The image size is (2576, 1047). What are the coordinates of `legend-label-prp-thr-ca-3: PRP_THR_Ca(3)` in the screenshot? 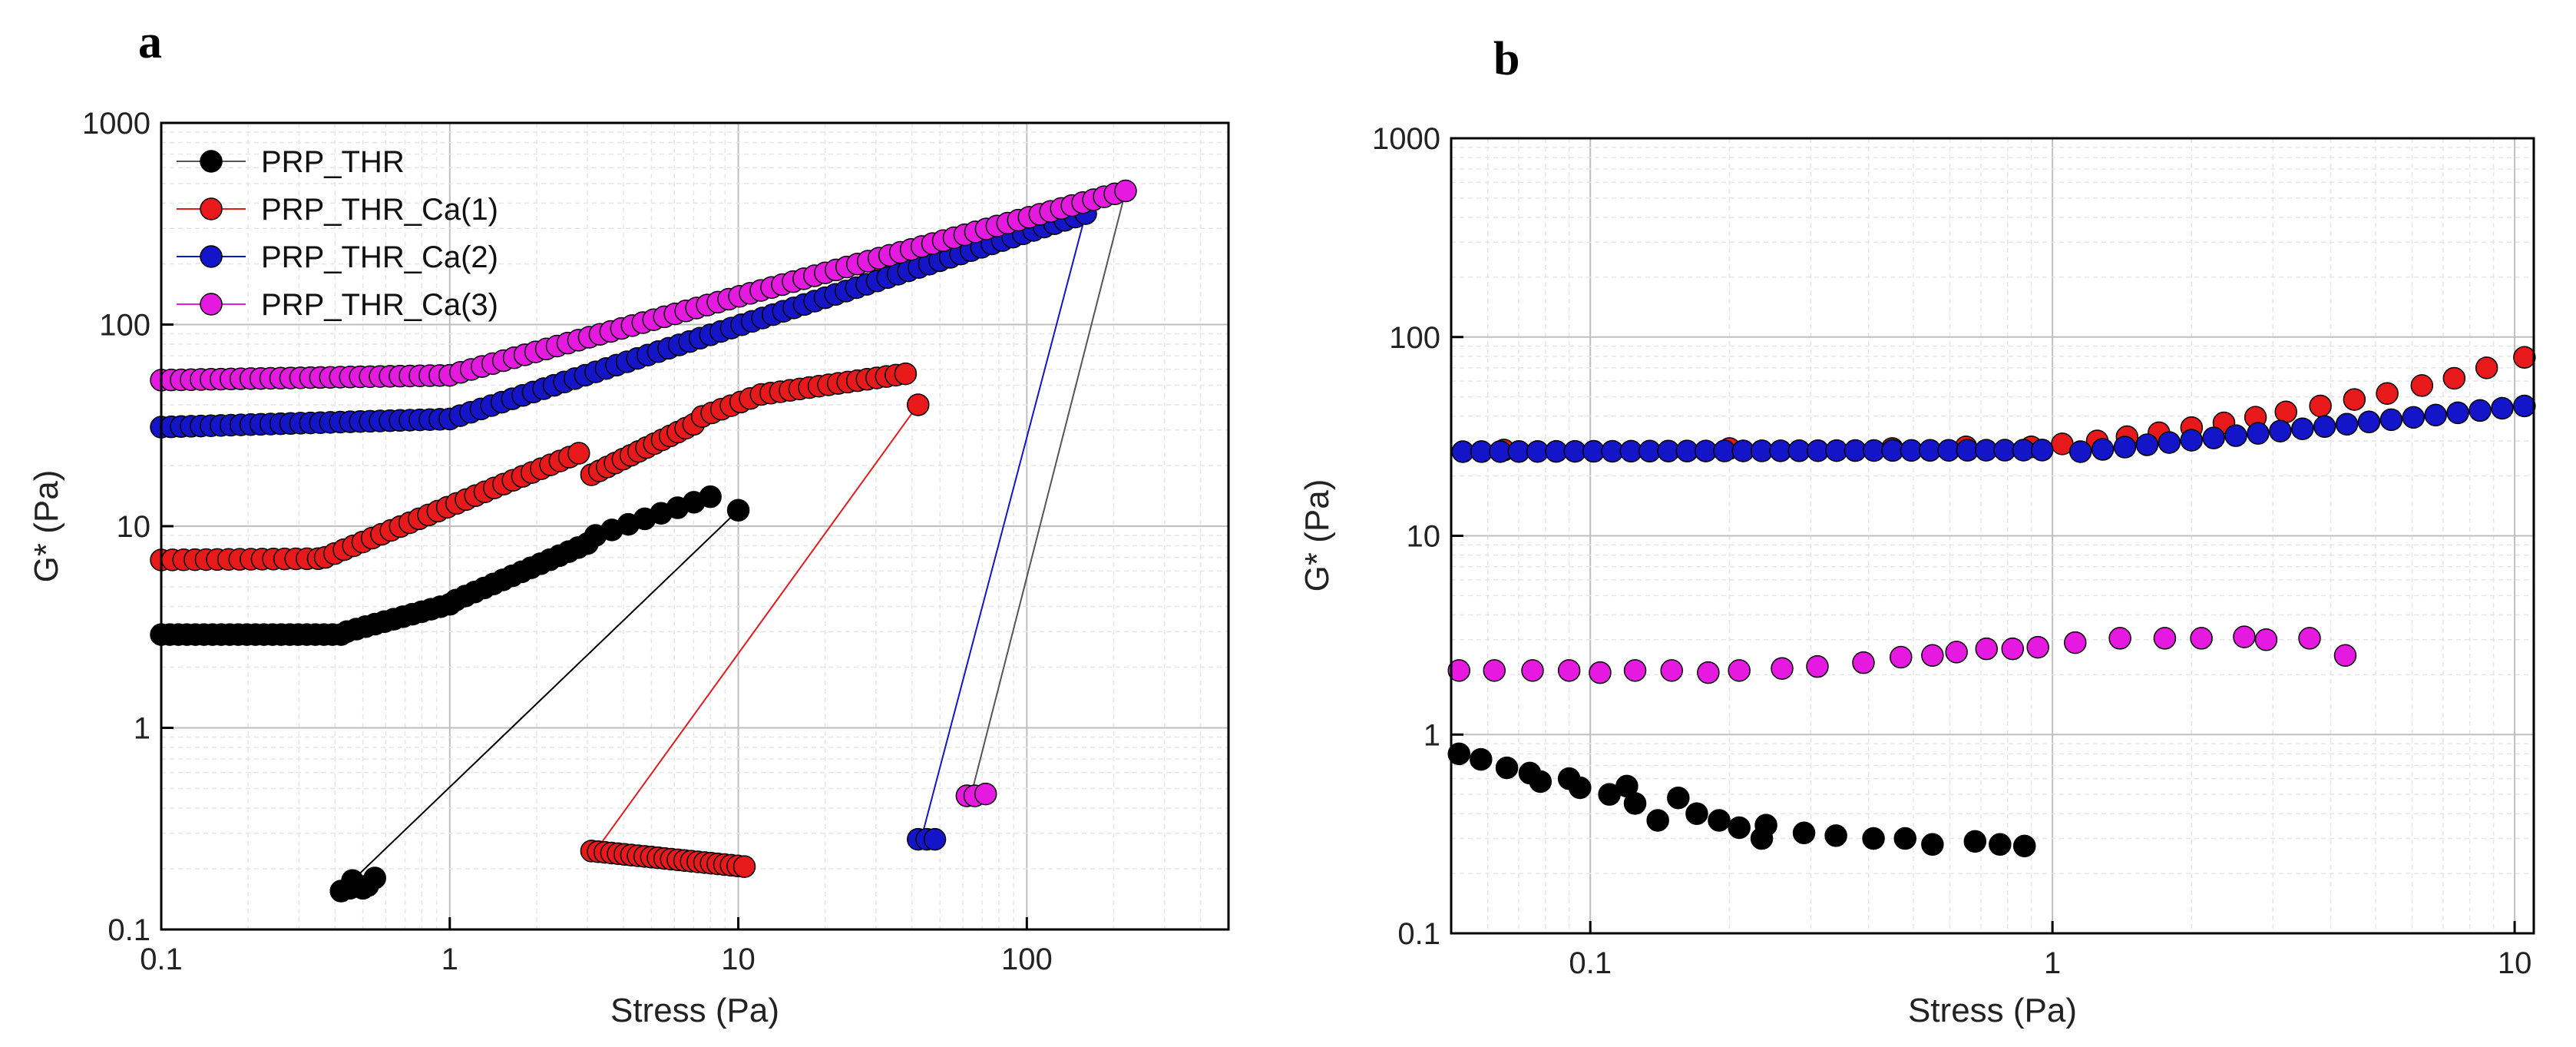 It's located at (379, 305).